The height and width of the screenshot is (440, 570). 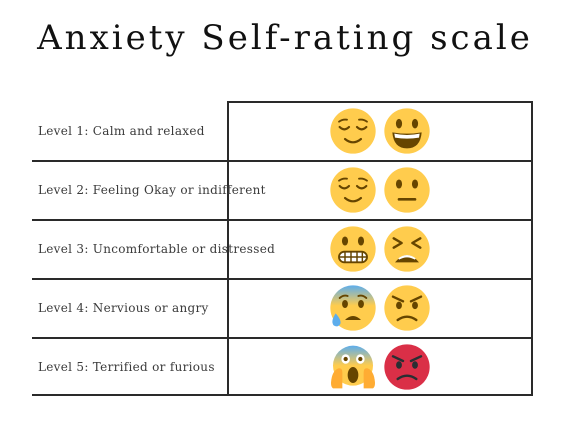 What do you see at coordinates (152, 190) in the screenshot?
I see `level-2-label: Level 2: Feeling Okay or indifferent` at bounding box center [152, 190].